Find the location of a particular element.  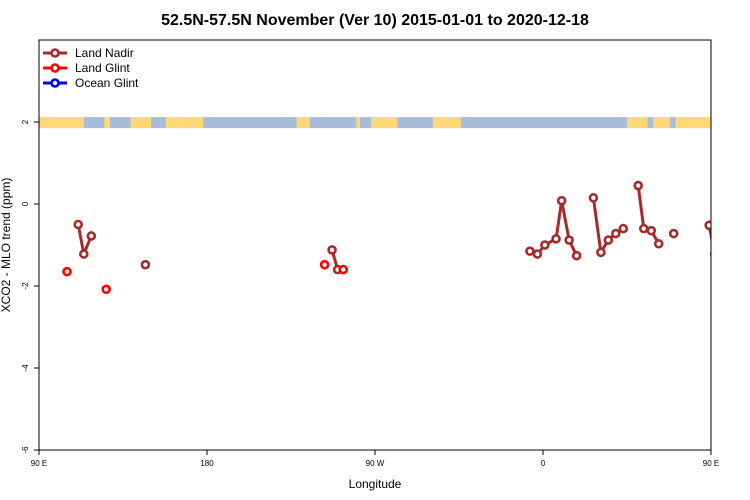

x-tick-label: 0 is located at coordinates (543, 463).